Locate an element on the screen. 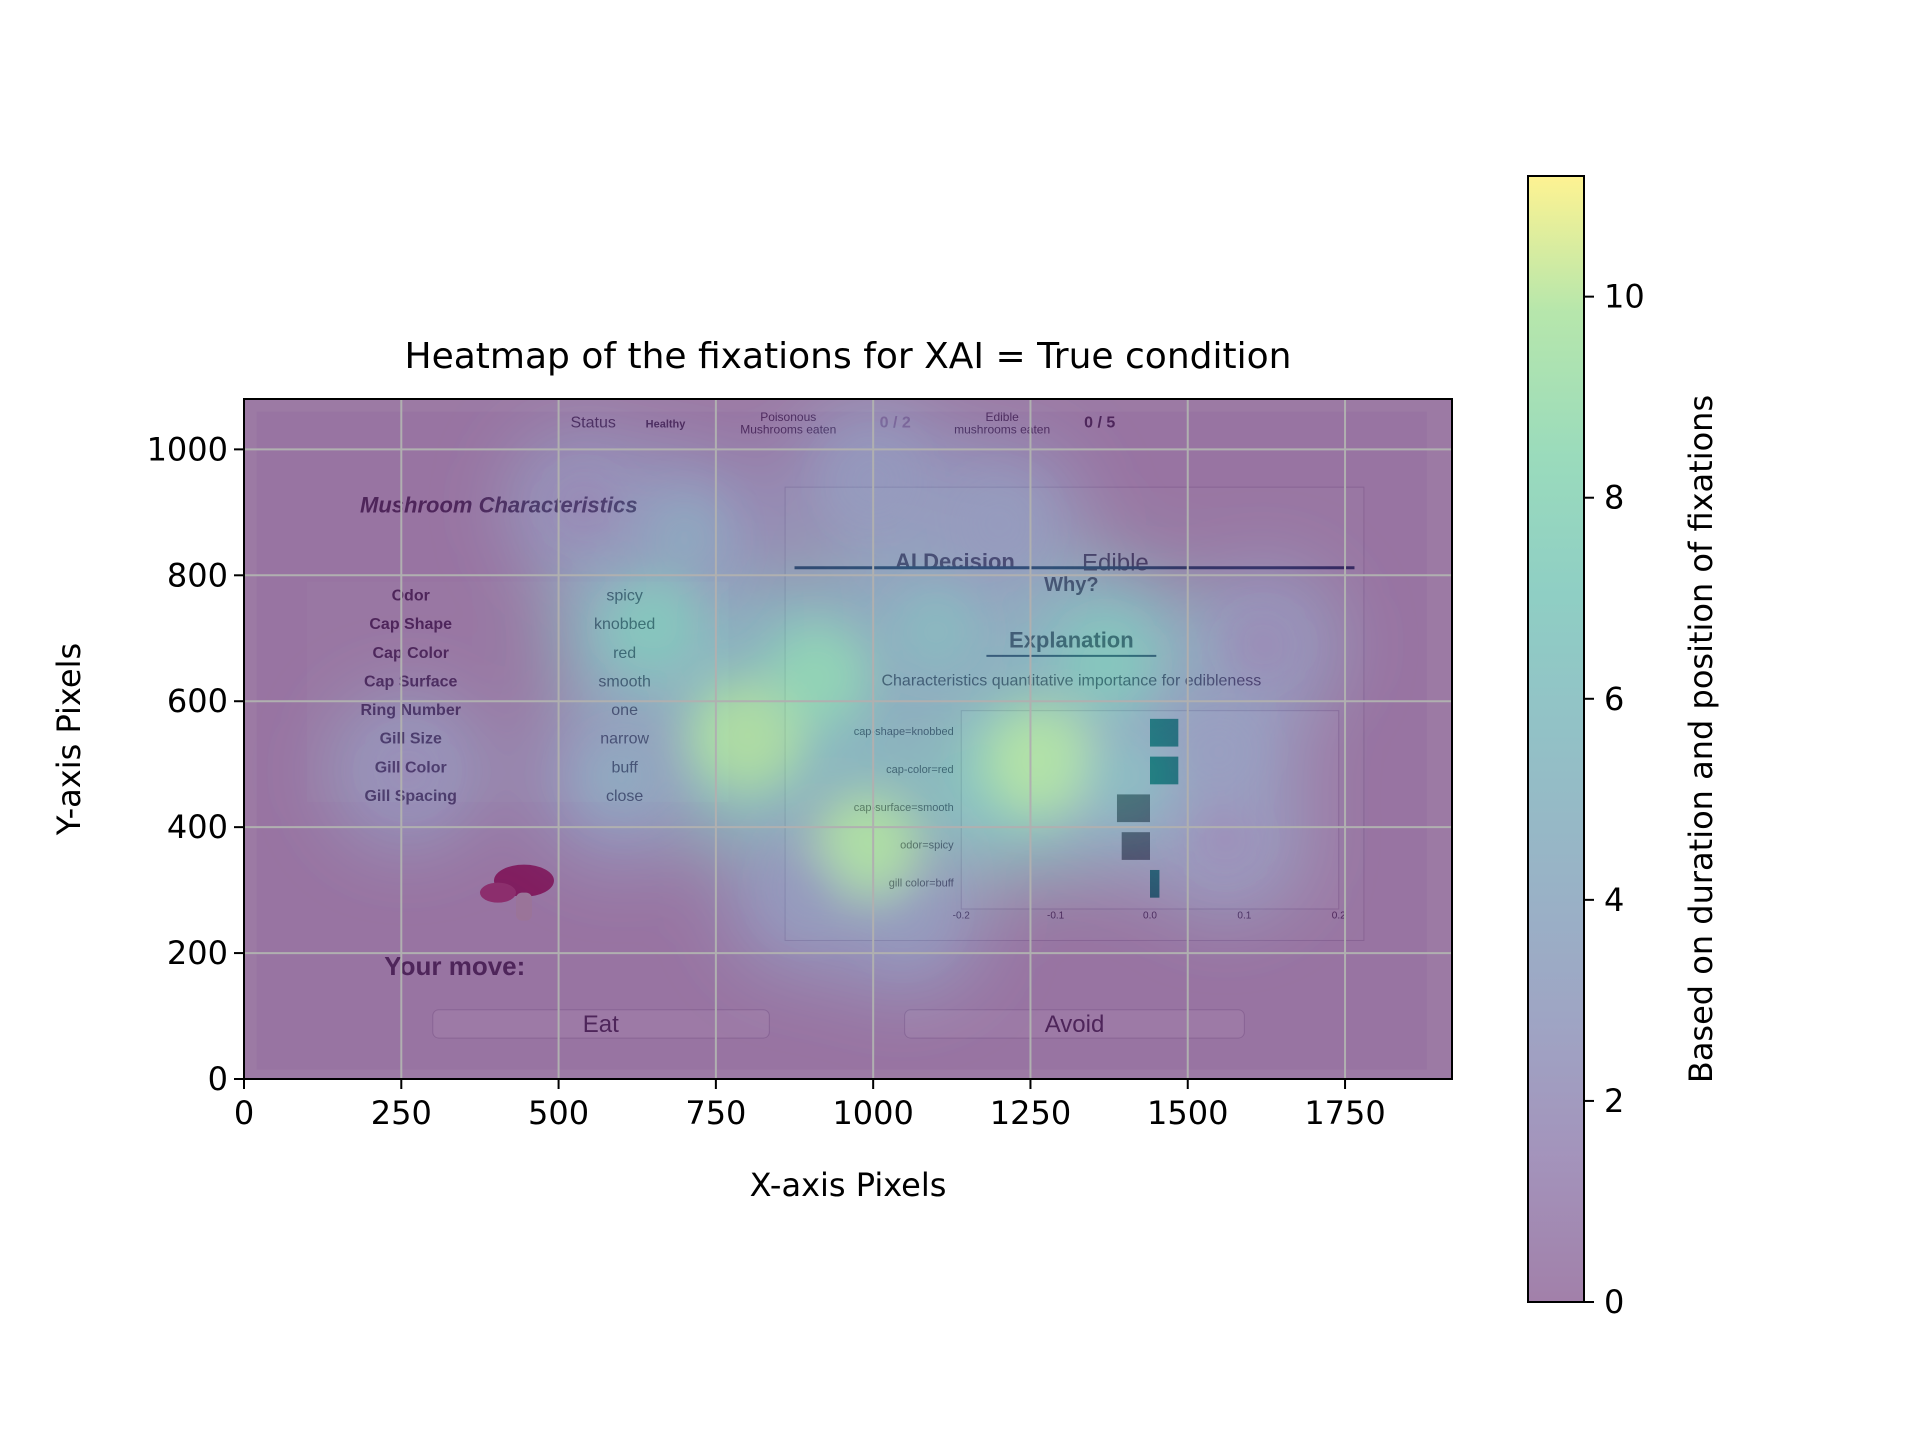 Image resolution: width=1920 pixels, height=1440 pixels. x-tick-label: 1750 is located at coordinates (1344, 1113).